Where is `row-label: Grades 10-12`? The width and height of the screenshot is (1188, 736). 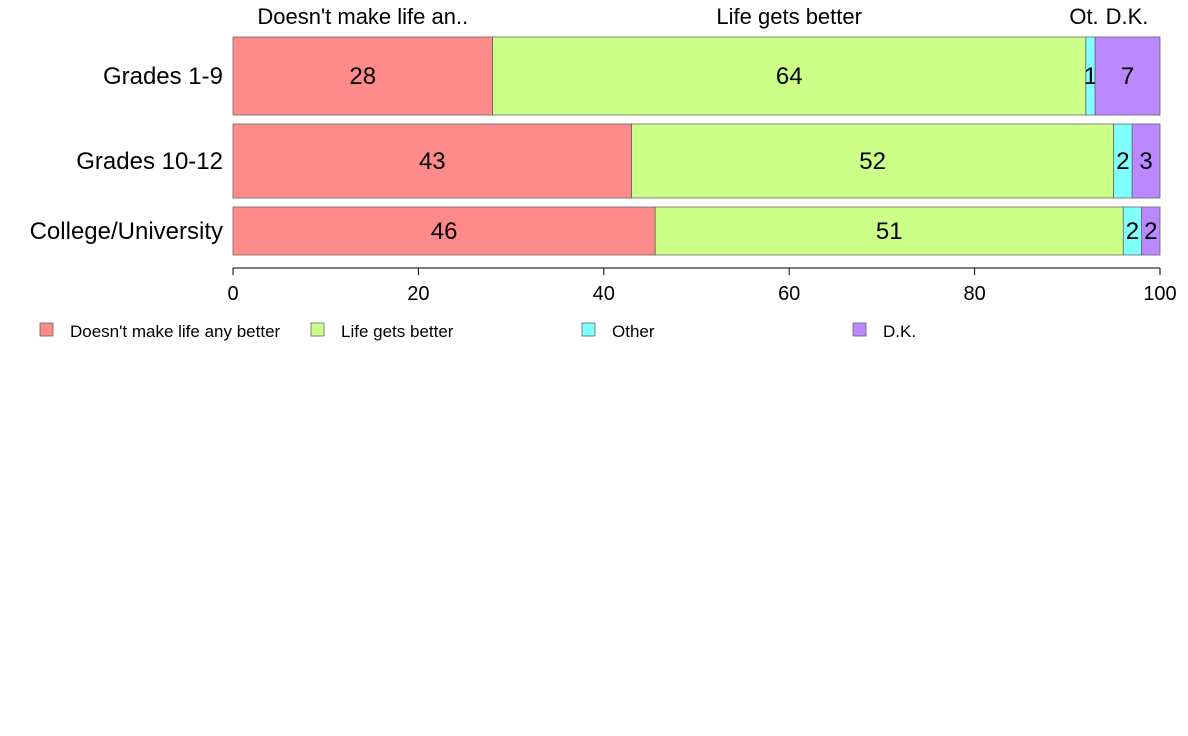 row-label: Grades 10-12 is located at coordinates (149, 161).